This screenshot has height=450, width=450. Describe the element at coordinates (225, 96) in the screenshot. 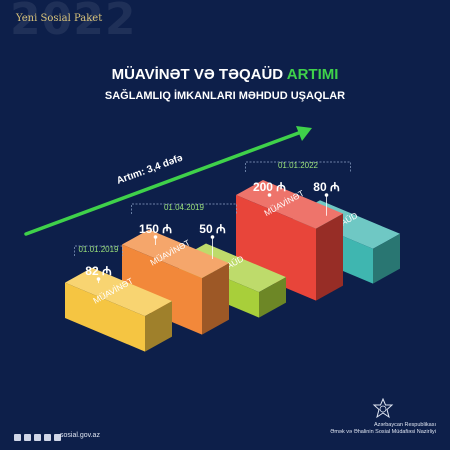

I see `chart-subtitle: SAĞLAMLIQ İMKANLARI MƏHDUD UŞAQLAR` at that location.